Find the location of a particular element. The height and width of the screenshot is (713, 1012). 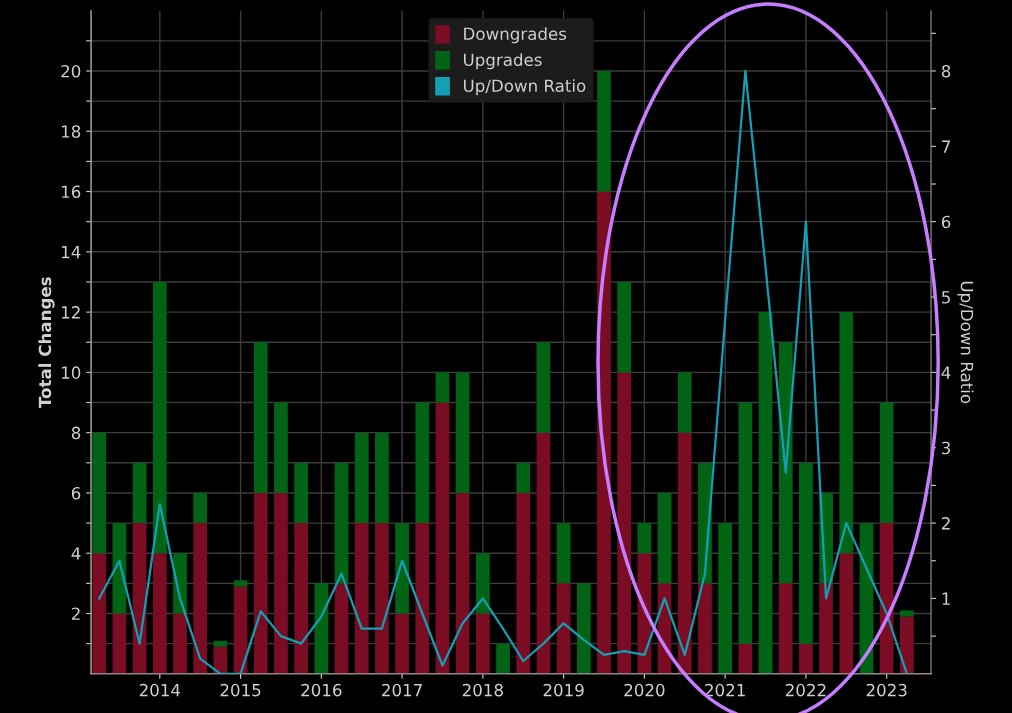

y2-tick-label: 7 is located at coordinates (946, 146).